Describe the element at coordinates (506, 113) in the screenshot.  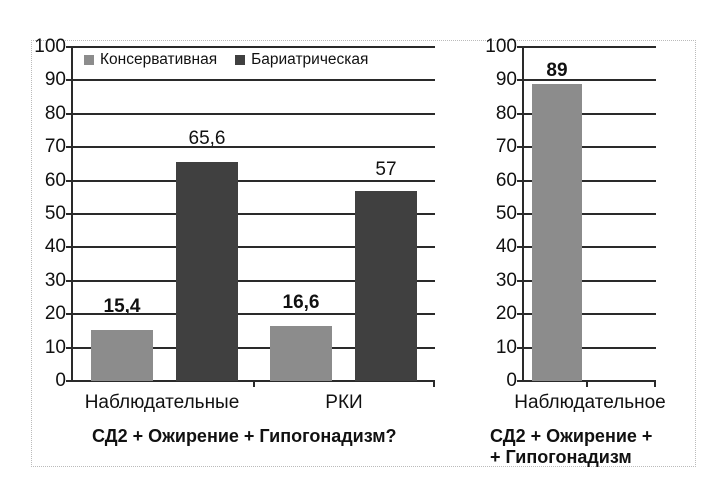
I see `right-y-tick-label: 80` at that location.